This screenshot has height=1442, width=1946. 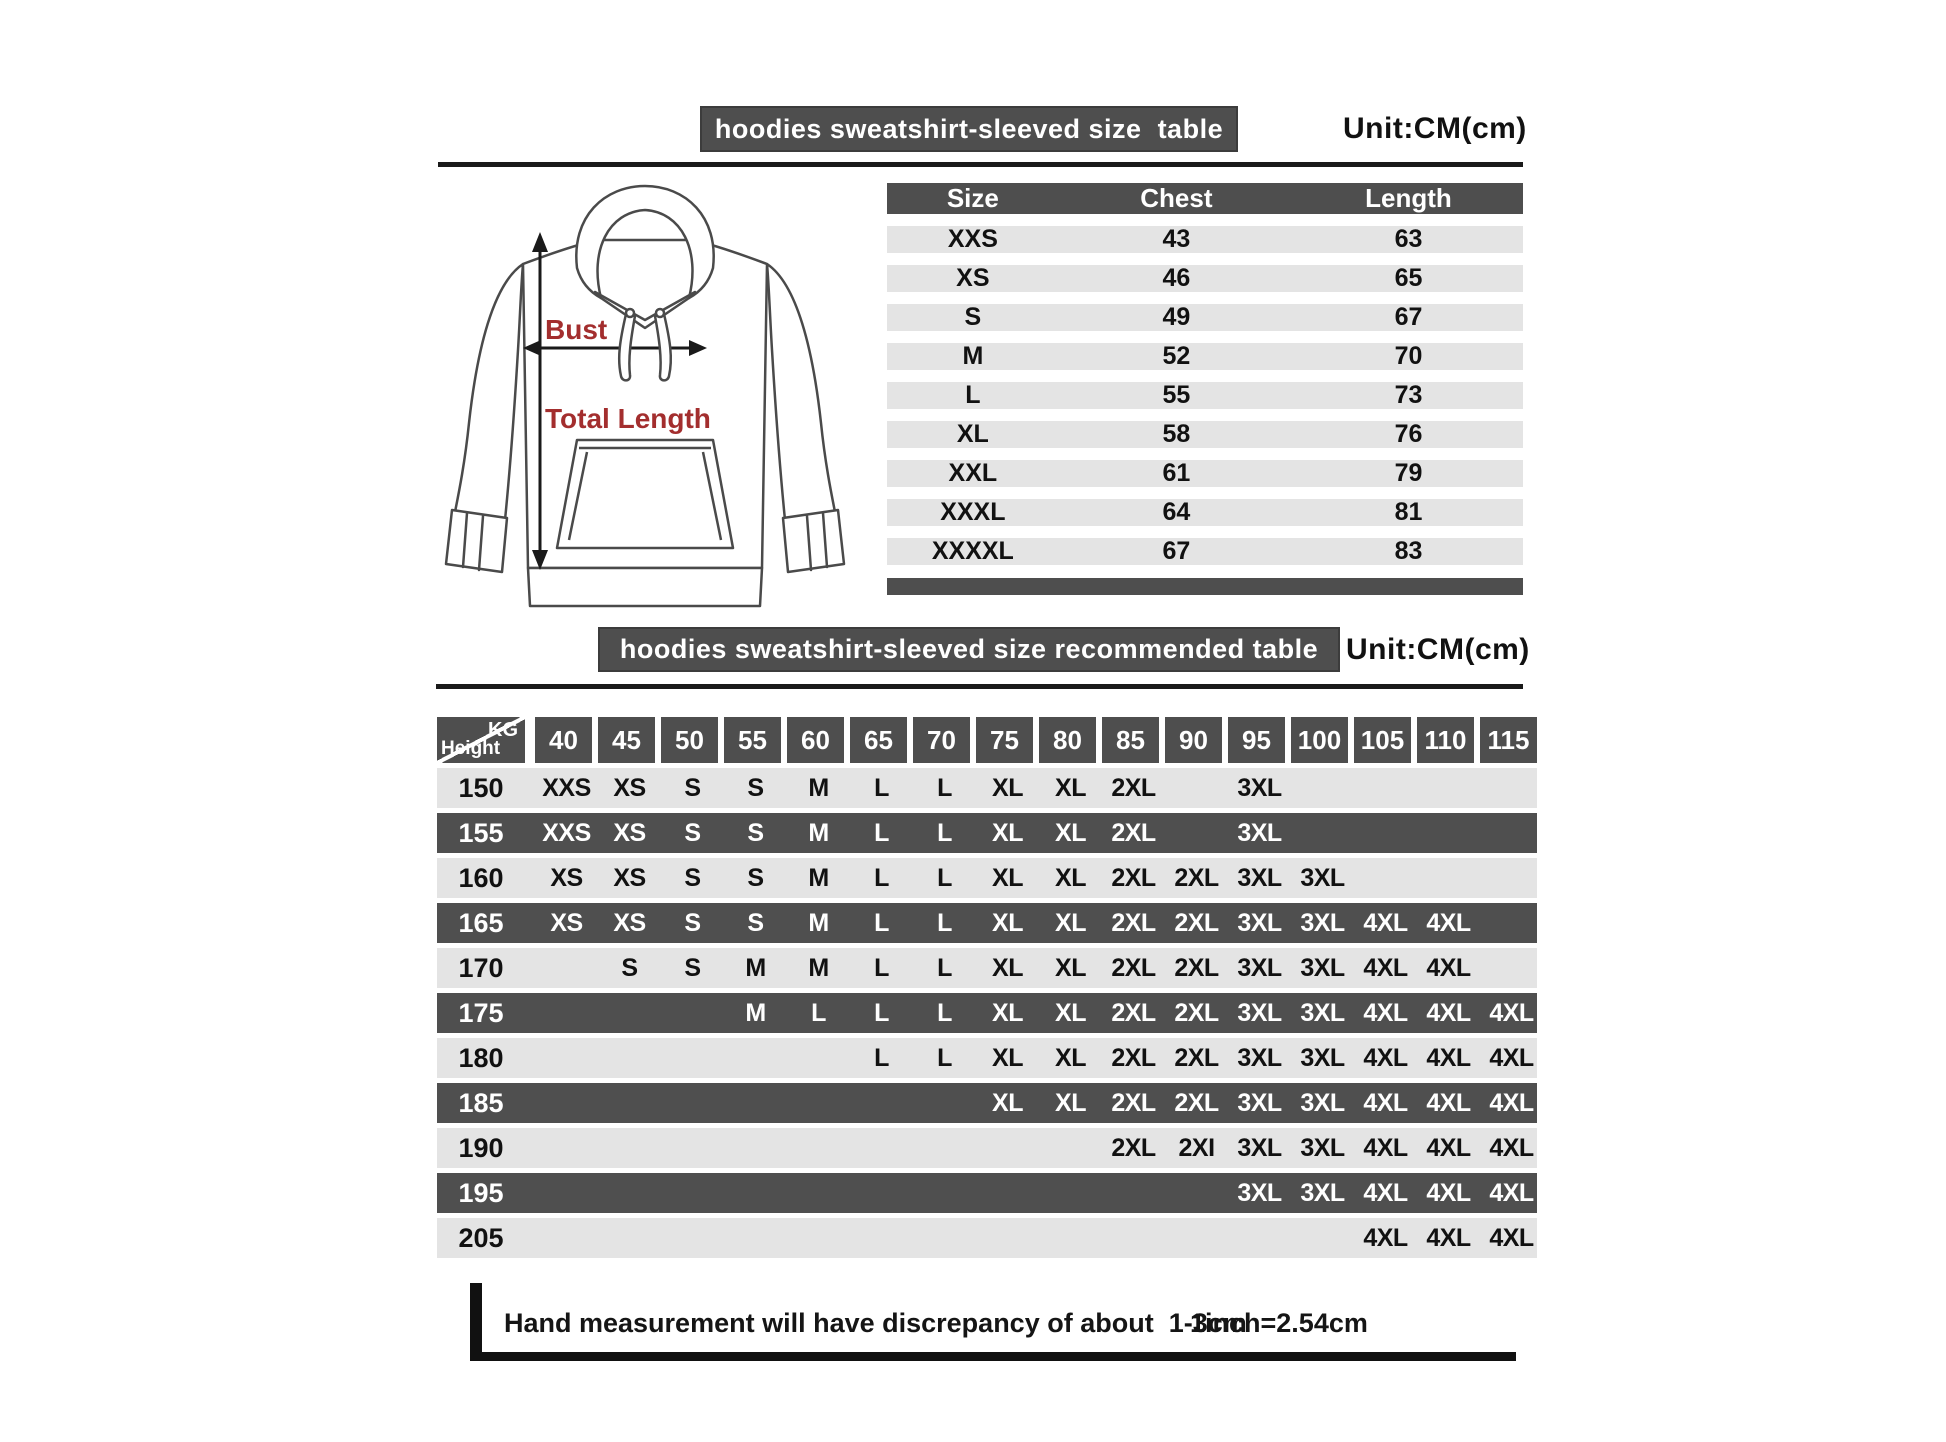 I want to click on weight-header-cell: 50, so click(x=689, y=740).